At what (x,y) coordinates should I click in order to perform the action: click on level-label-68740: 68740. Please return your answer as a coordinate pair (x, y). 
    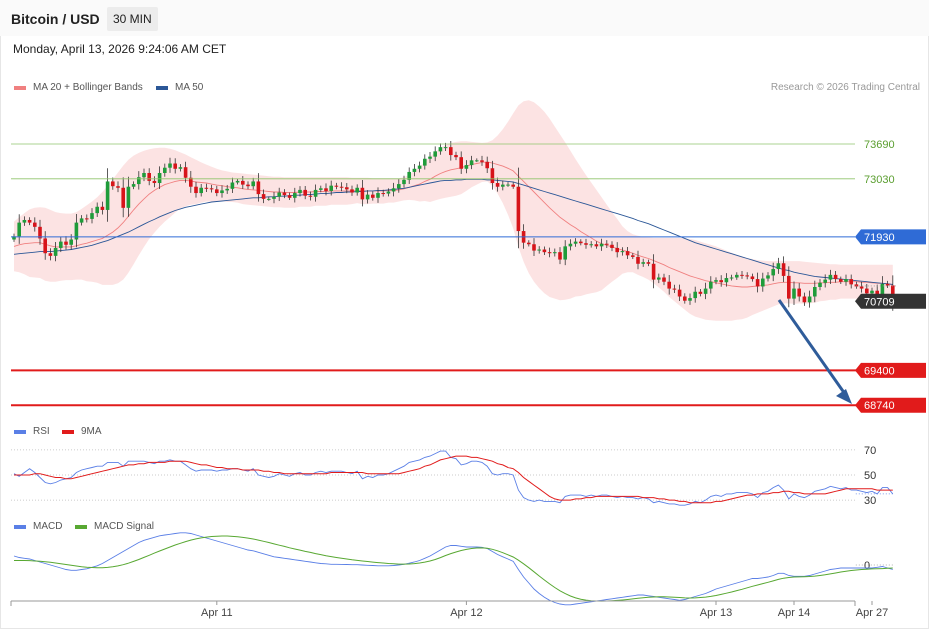
    Looking at the image, I should click on (879, 406).